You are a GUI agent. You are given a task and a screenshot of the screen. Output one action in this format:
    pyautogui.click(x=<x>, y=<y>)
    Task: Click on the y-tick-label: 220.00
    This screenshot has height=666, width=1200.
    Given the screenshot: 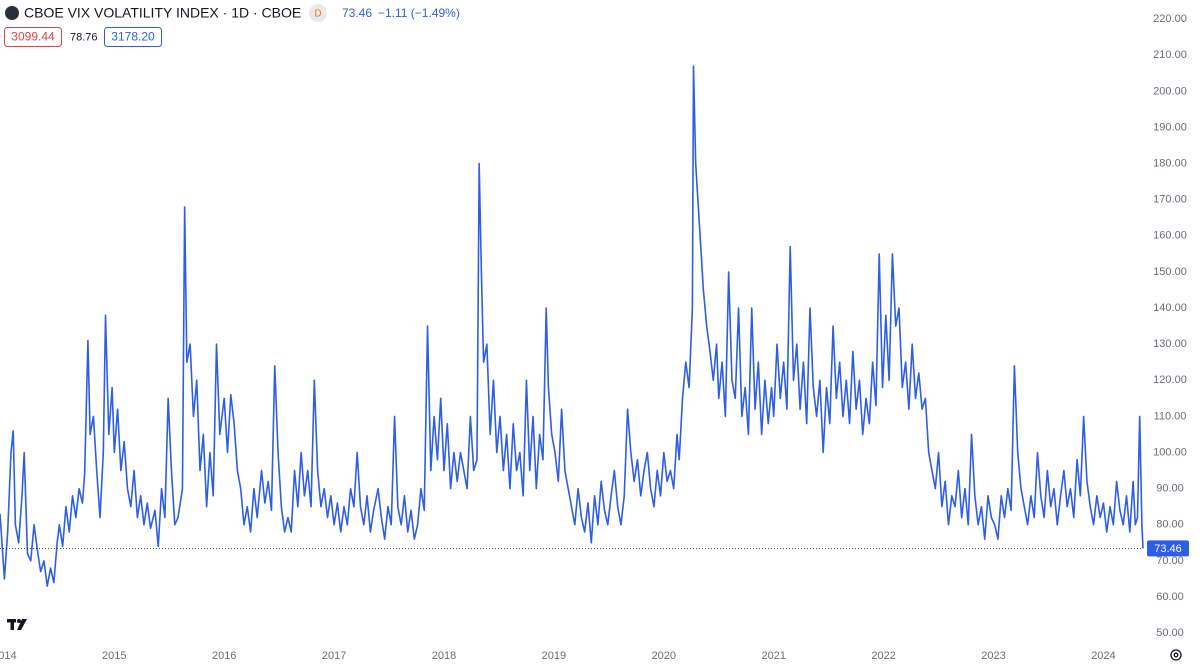 What is the action you would take?
    pyautogui.click(x=1170, y=19)
    